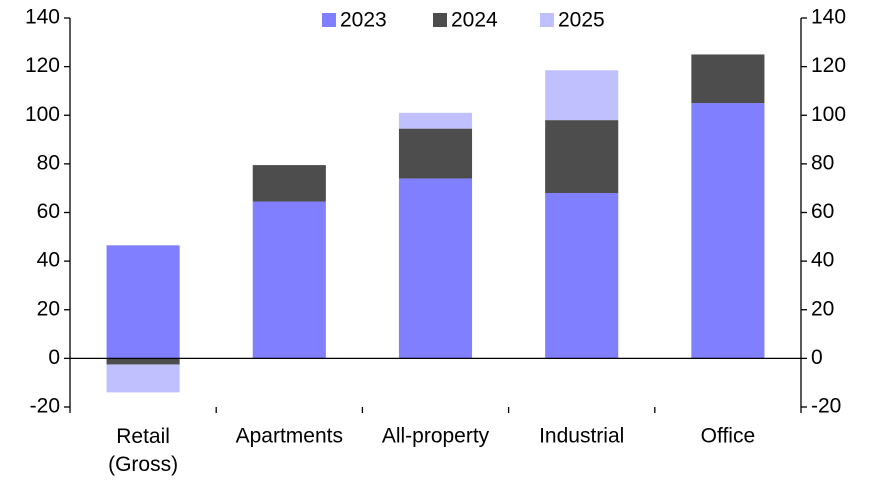 This screenshot has width=877, height=482. What do you see at coordinates (54, 357) in the screenshot?
I see `y-tick-label: 0` at bounding box center [54, 357].